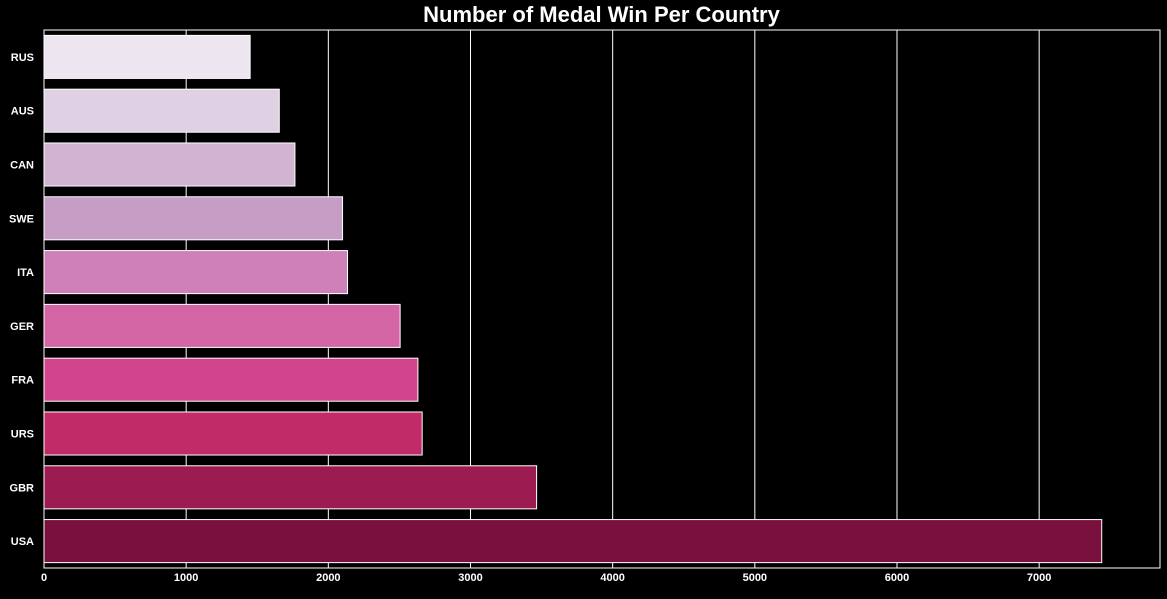 Image resolution: width=1167 pixels, height=599 pixels. Describe the element at coordinates (25, 273) in the screenshot. I see `y-tick-label: ITA` at that location.